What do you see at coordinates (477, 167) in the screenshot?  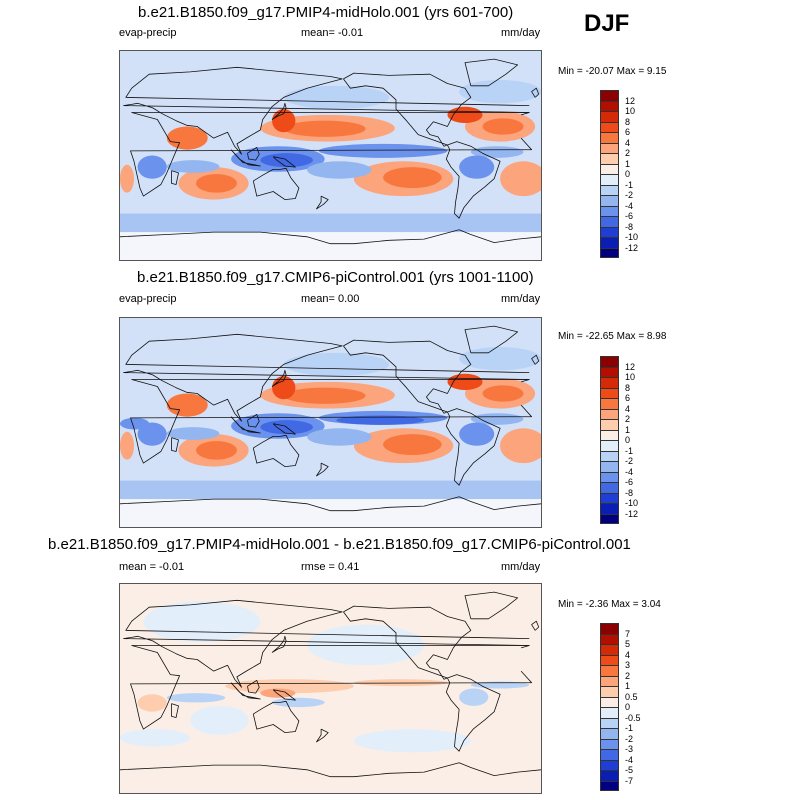 I see `panel-1-amazon` at bounding box center [477, 167].